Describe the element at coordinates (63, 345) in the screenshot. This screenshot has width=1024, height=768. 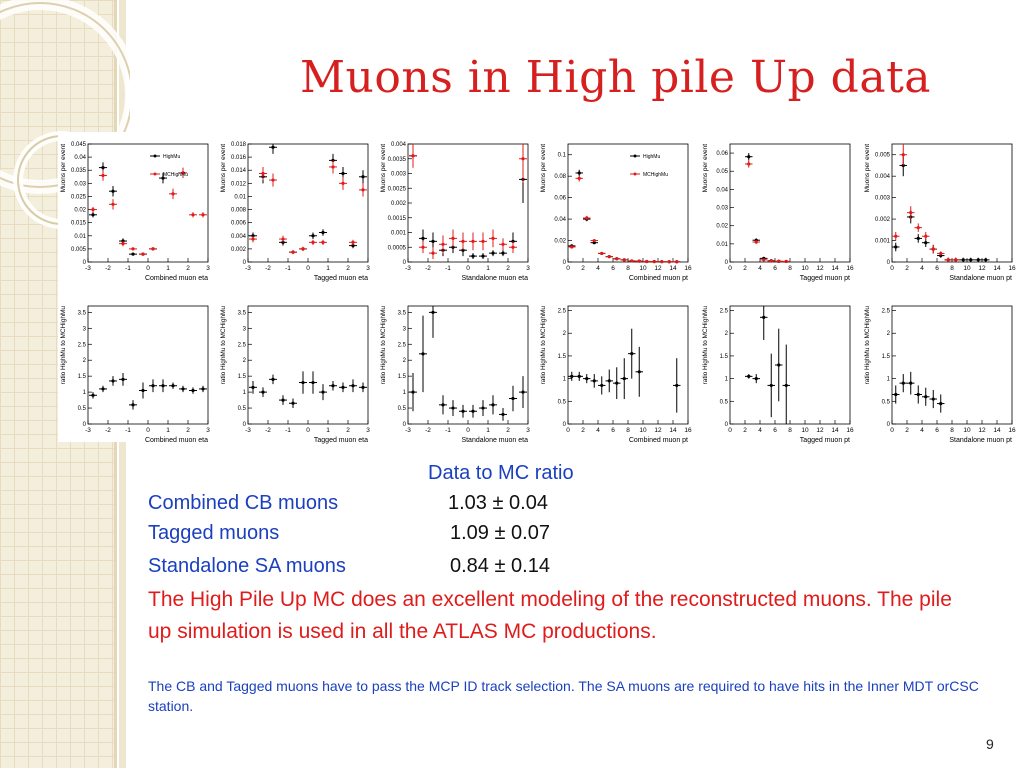
I see `y-axis-label: ratio HighMu to MCHighMu` at that location.